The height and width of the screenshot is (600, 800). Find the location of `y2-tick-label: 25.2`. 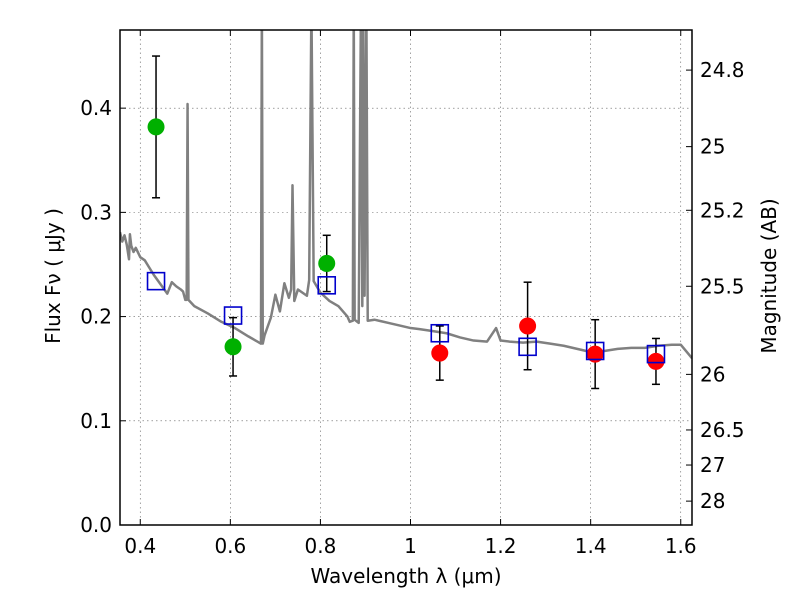

y2-tick-label: 25.2 is located at coordinates (722, 210).